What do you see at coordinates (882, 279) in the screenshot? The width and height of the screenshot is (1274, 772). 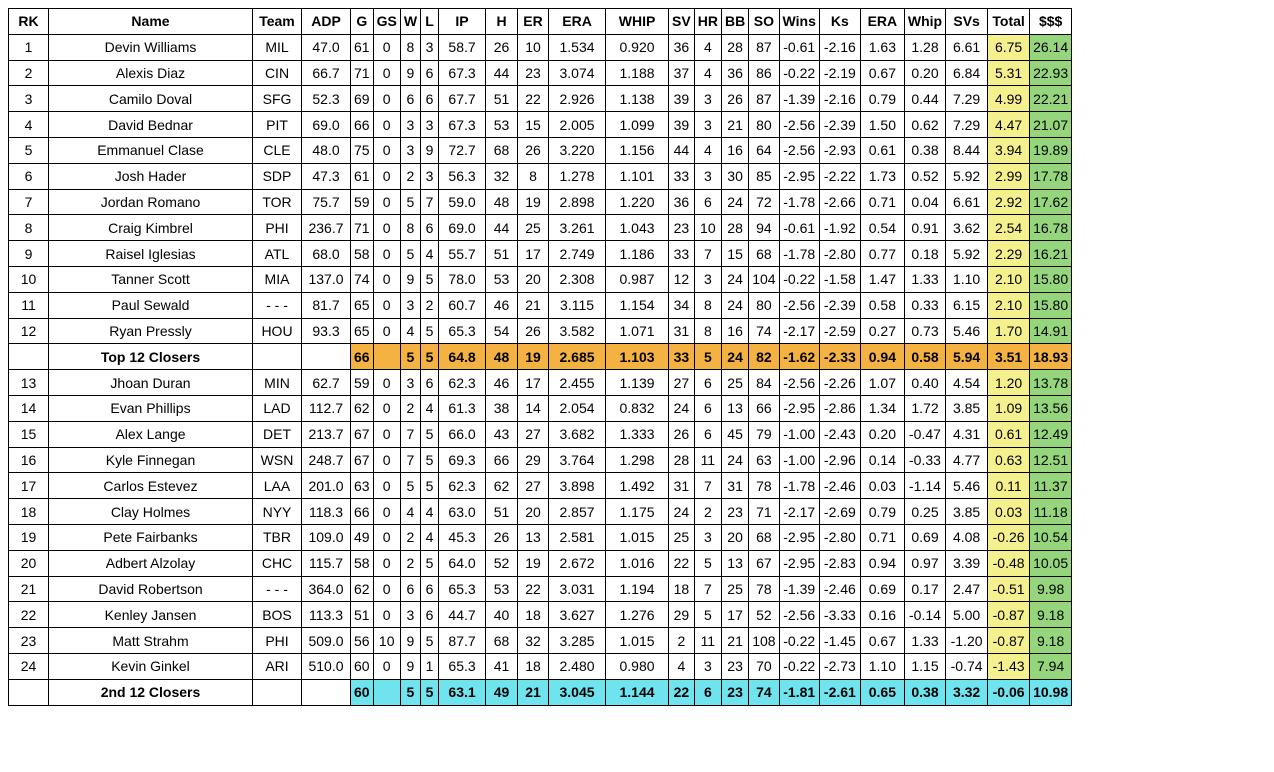 I see `cell: 1.47` at bounding box center [882, 279].